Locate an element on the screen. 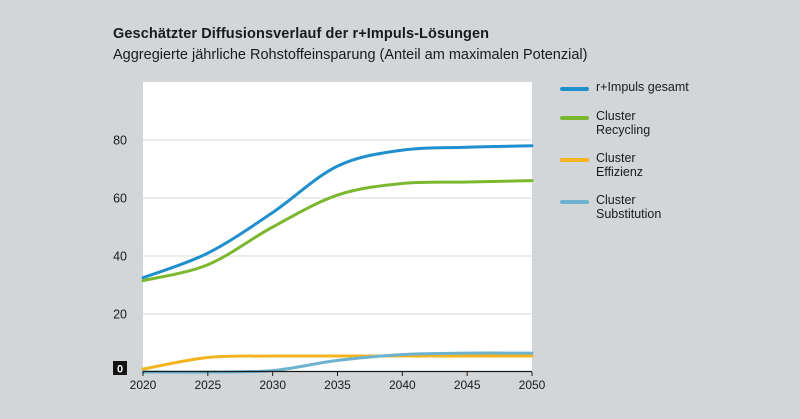 The height and width of the screenshot is (419, 800). y-tick-label: 60 is located at coordinates (120, 199).